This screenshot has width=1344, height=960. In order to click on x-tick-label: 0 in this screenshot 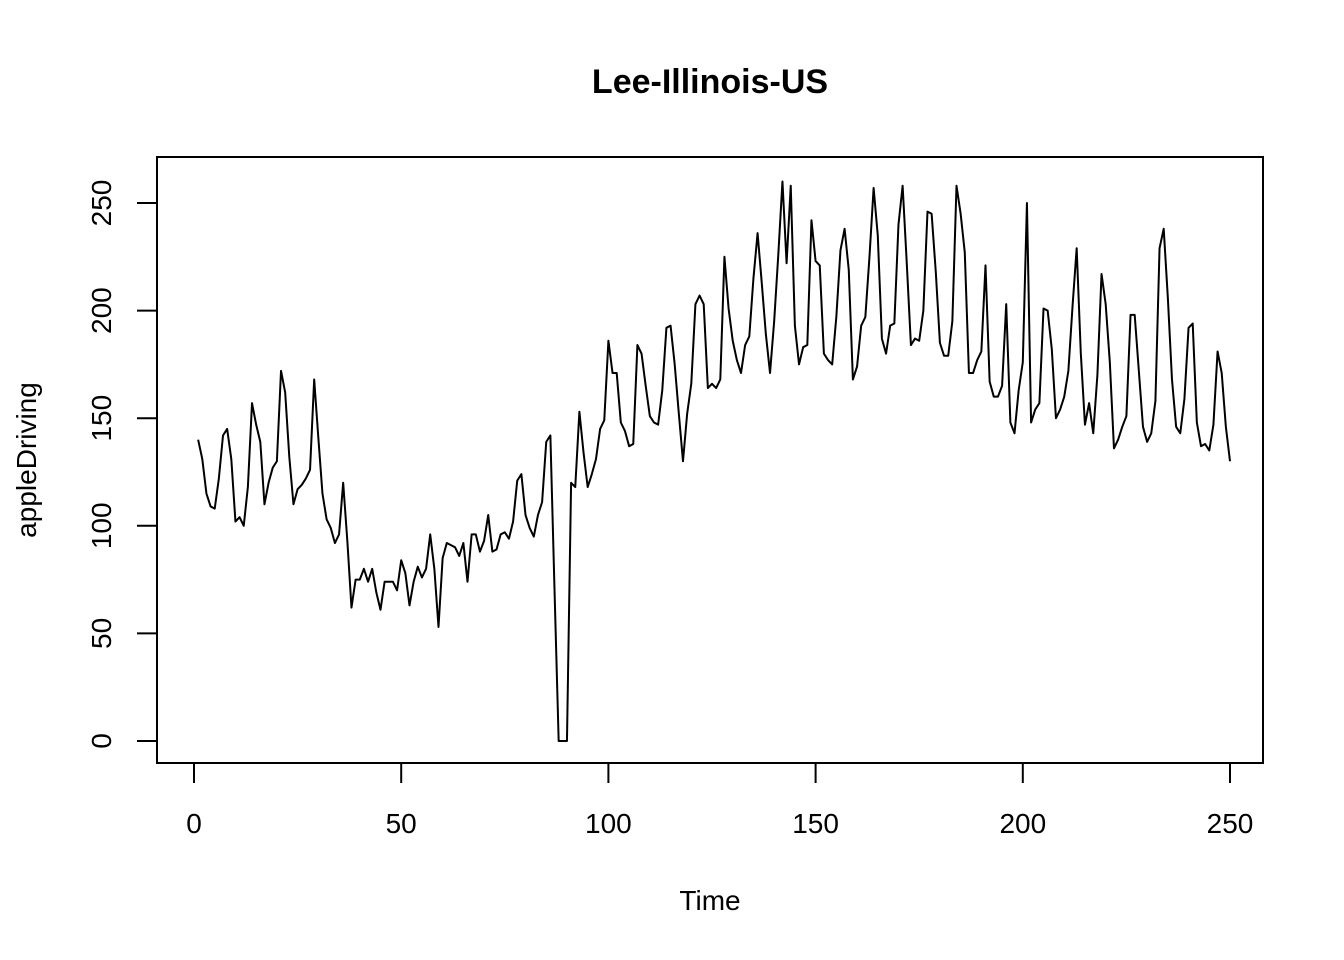, I will do `click(194, 823)`.